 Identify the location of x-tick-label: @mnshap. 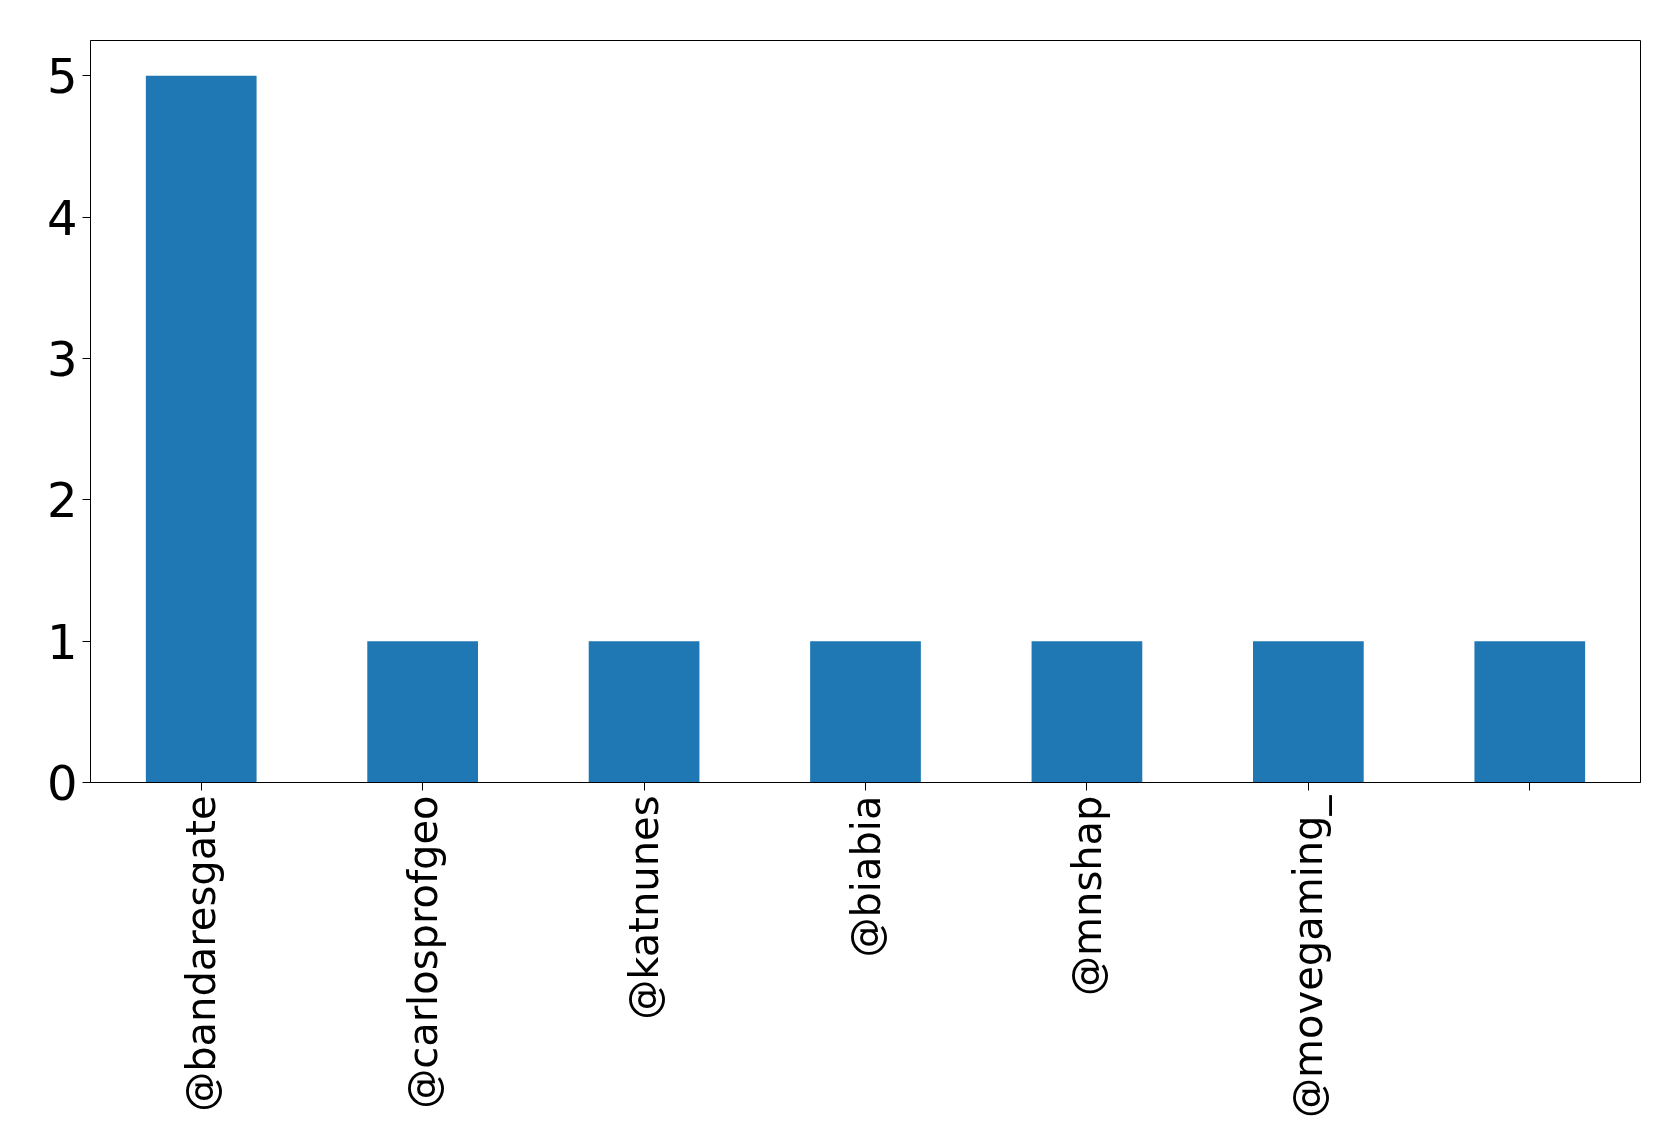
(1086, 895).